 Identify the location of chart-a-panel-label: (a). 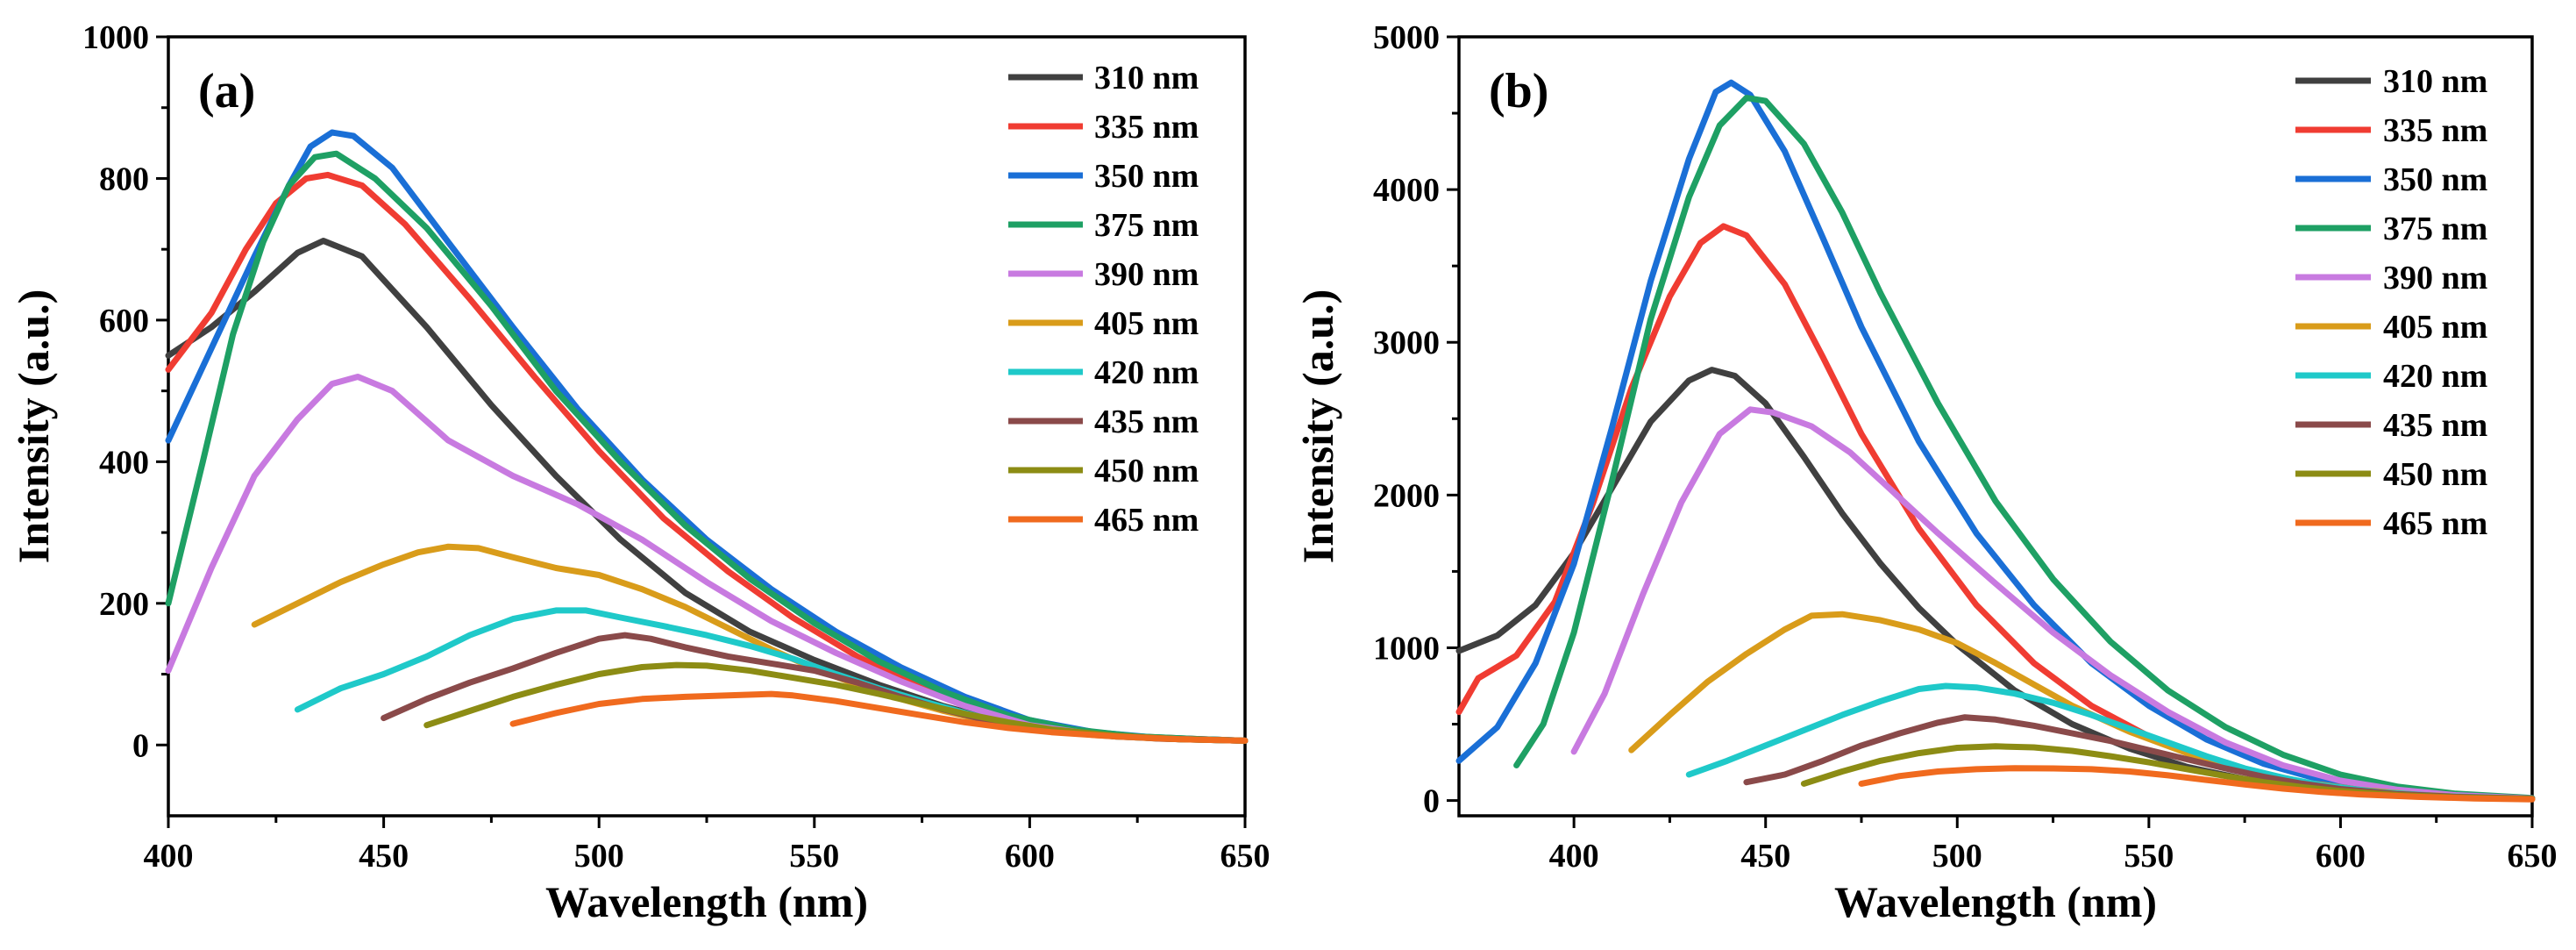
(226, 91).